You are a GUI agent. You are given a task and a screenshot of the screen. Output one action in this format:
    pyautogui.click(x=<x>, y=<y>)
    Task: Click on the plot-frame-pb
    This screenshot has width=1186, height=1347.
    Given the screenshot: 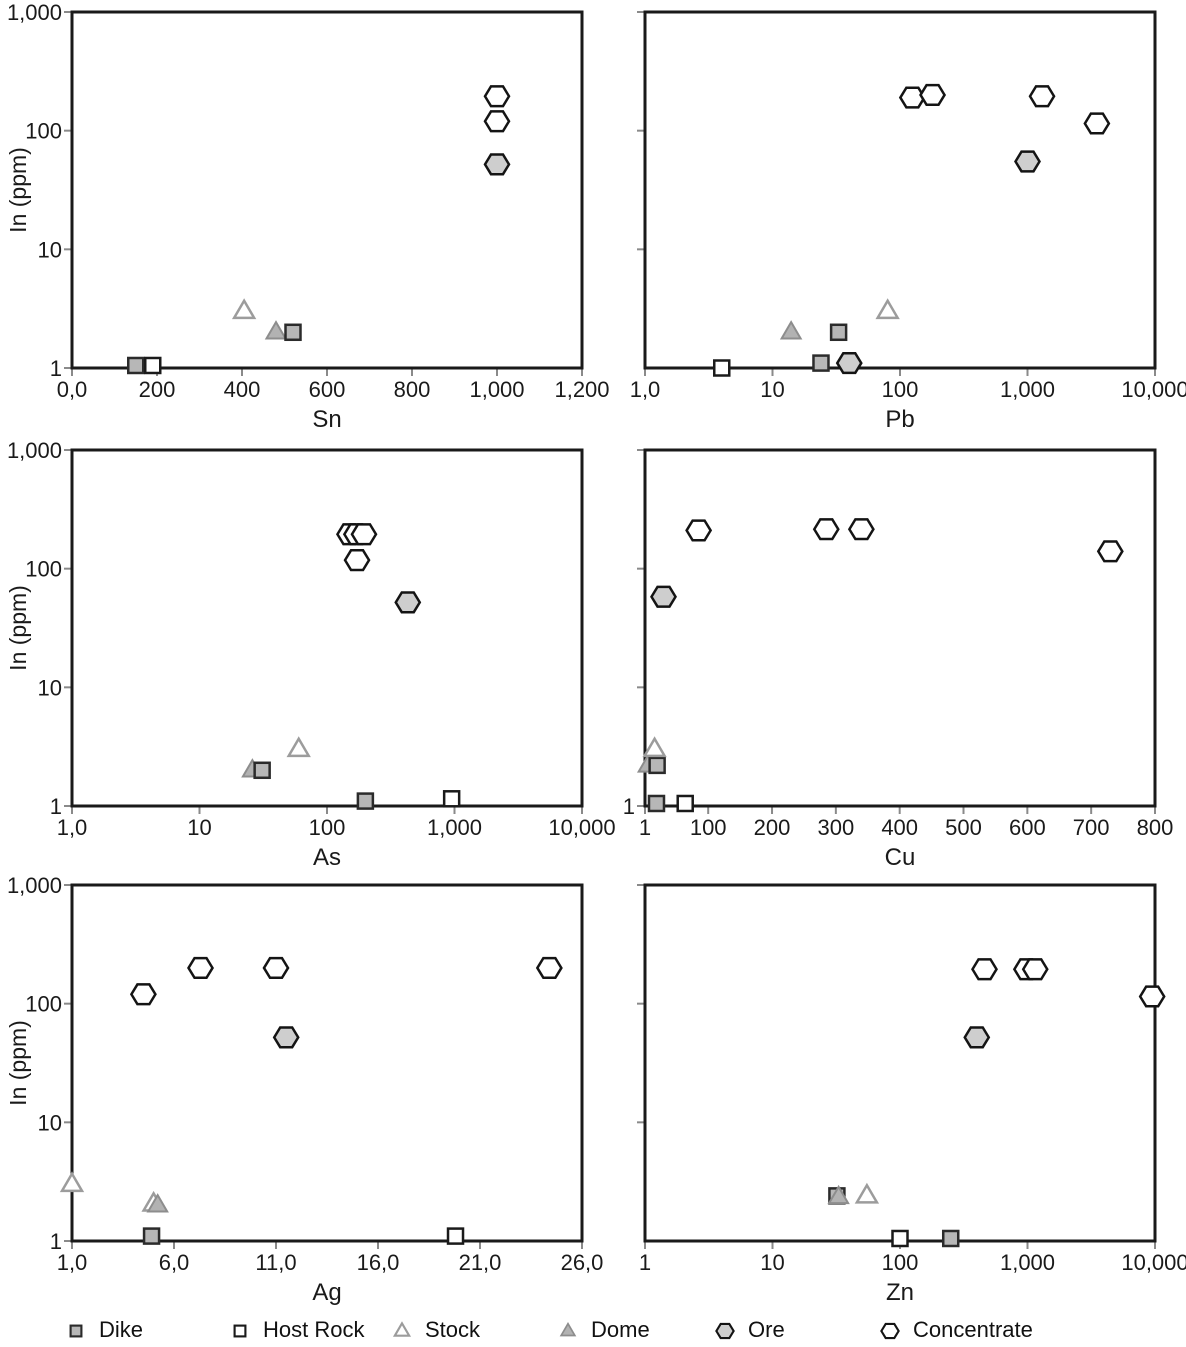 What is the action you would take?
    pyautogui.click(x=900, y=190)
    